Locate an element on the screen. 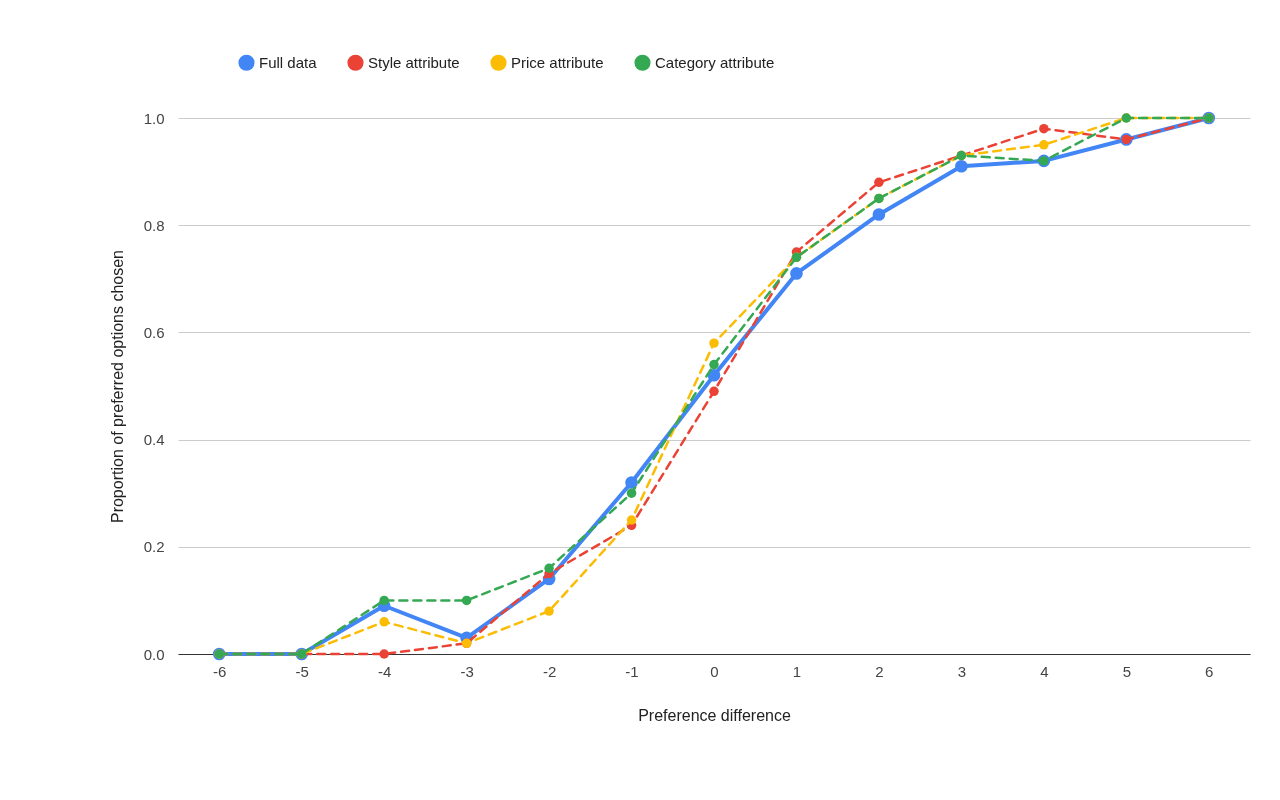 Image resolution: width=1280 pixels, height=800 pixels. y-tick-label: 0.0 is located at coordinates (154, 654).